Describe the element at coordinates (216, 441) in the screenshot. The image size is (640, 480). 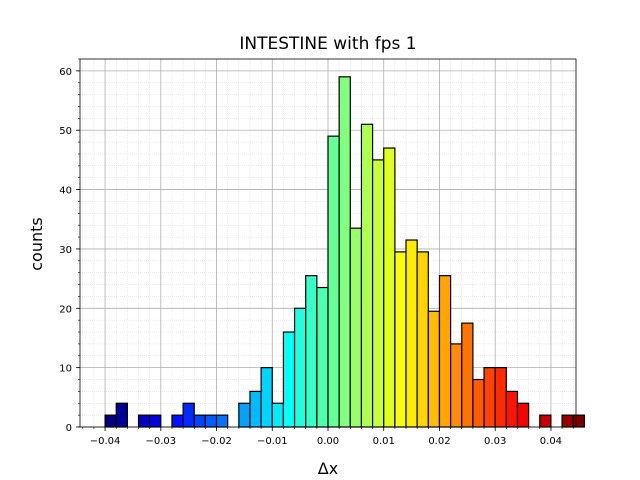
I see `x-tick-label: −0.02` at that location.